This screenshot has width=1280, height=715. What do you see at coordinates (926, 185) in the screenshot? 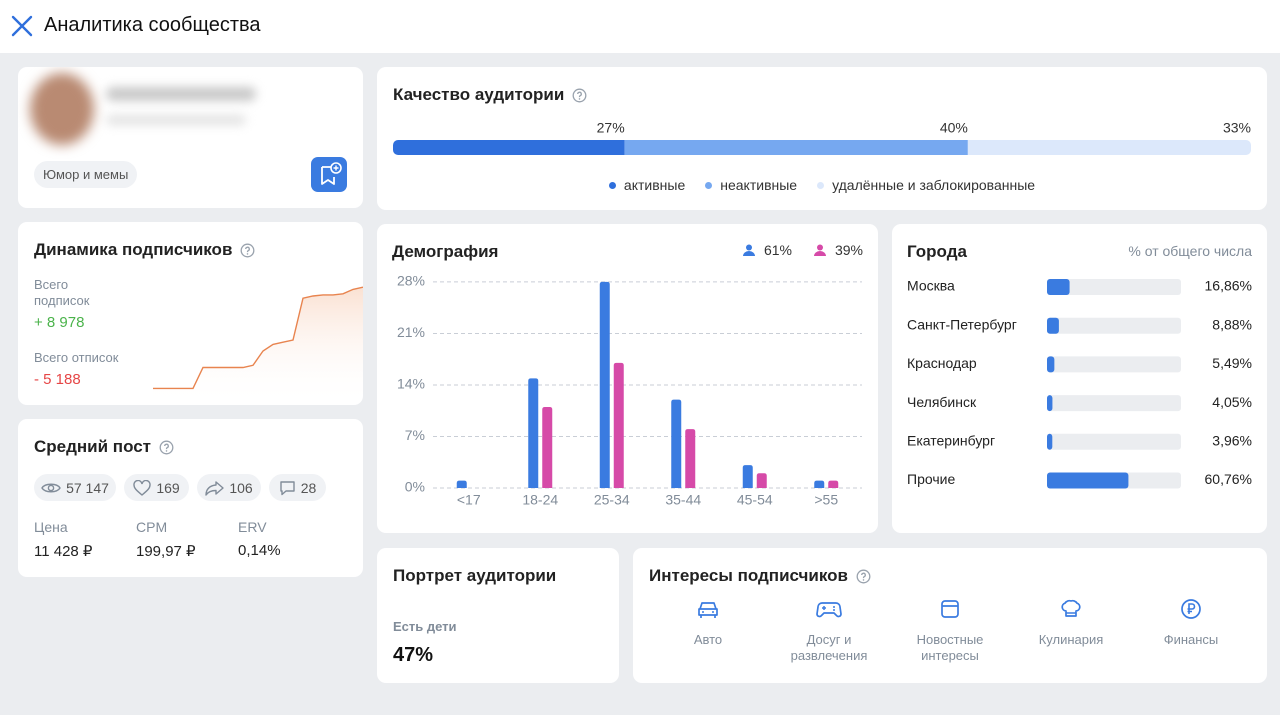
I see `legend-item: удалённые и заблокированные` at bounding box center [926, 185].